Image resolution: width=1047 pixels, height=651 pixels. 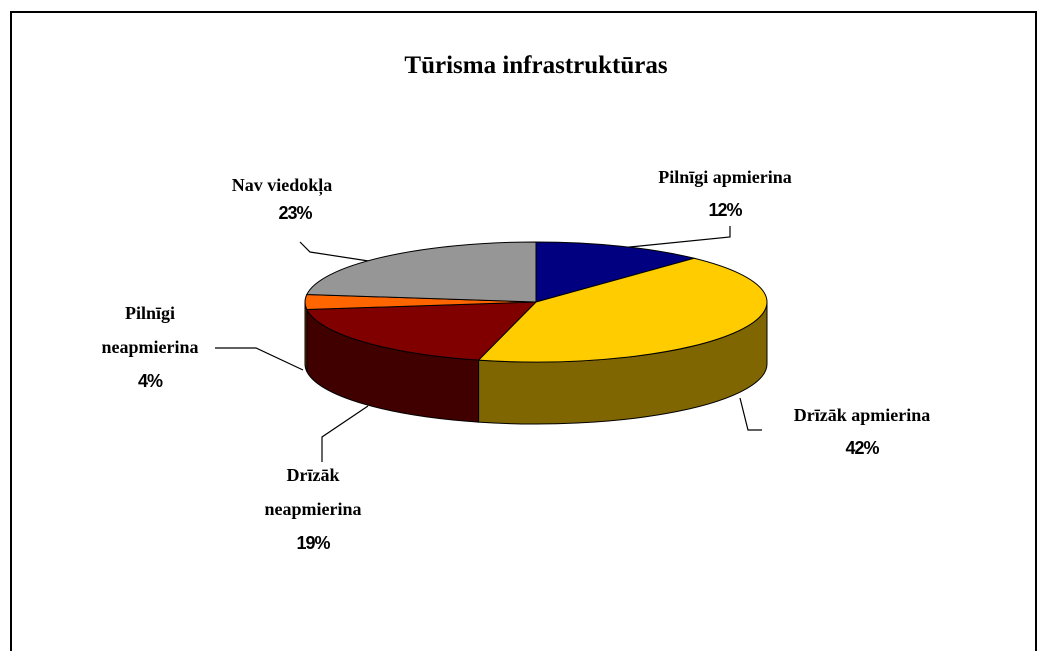 What do you see at coordinates (313, 492) in the screenshot?
I see `category-label: Drīzāk neapmierina` at bounding box center [313, 492].